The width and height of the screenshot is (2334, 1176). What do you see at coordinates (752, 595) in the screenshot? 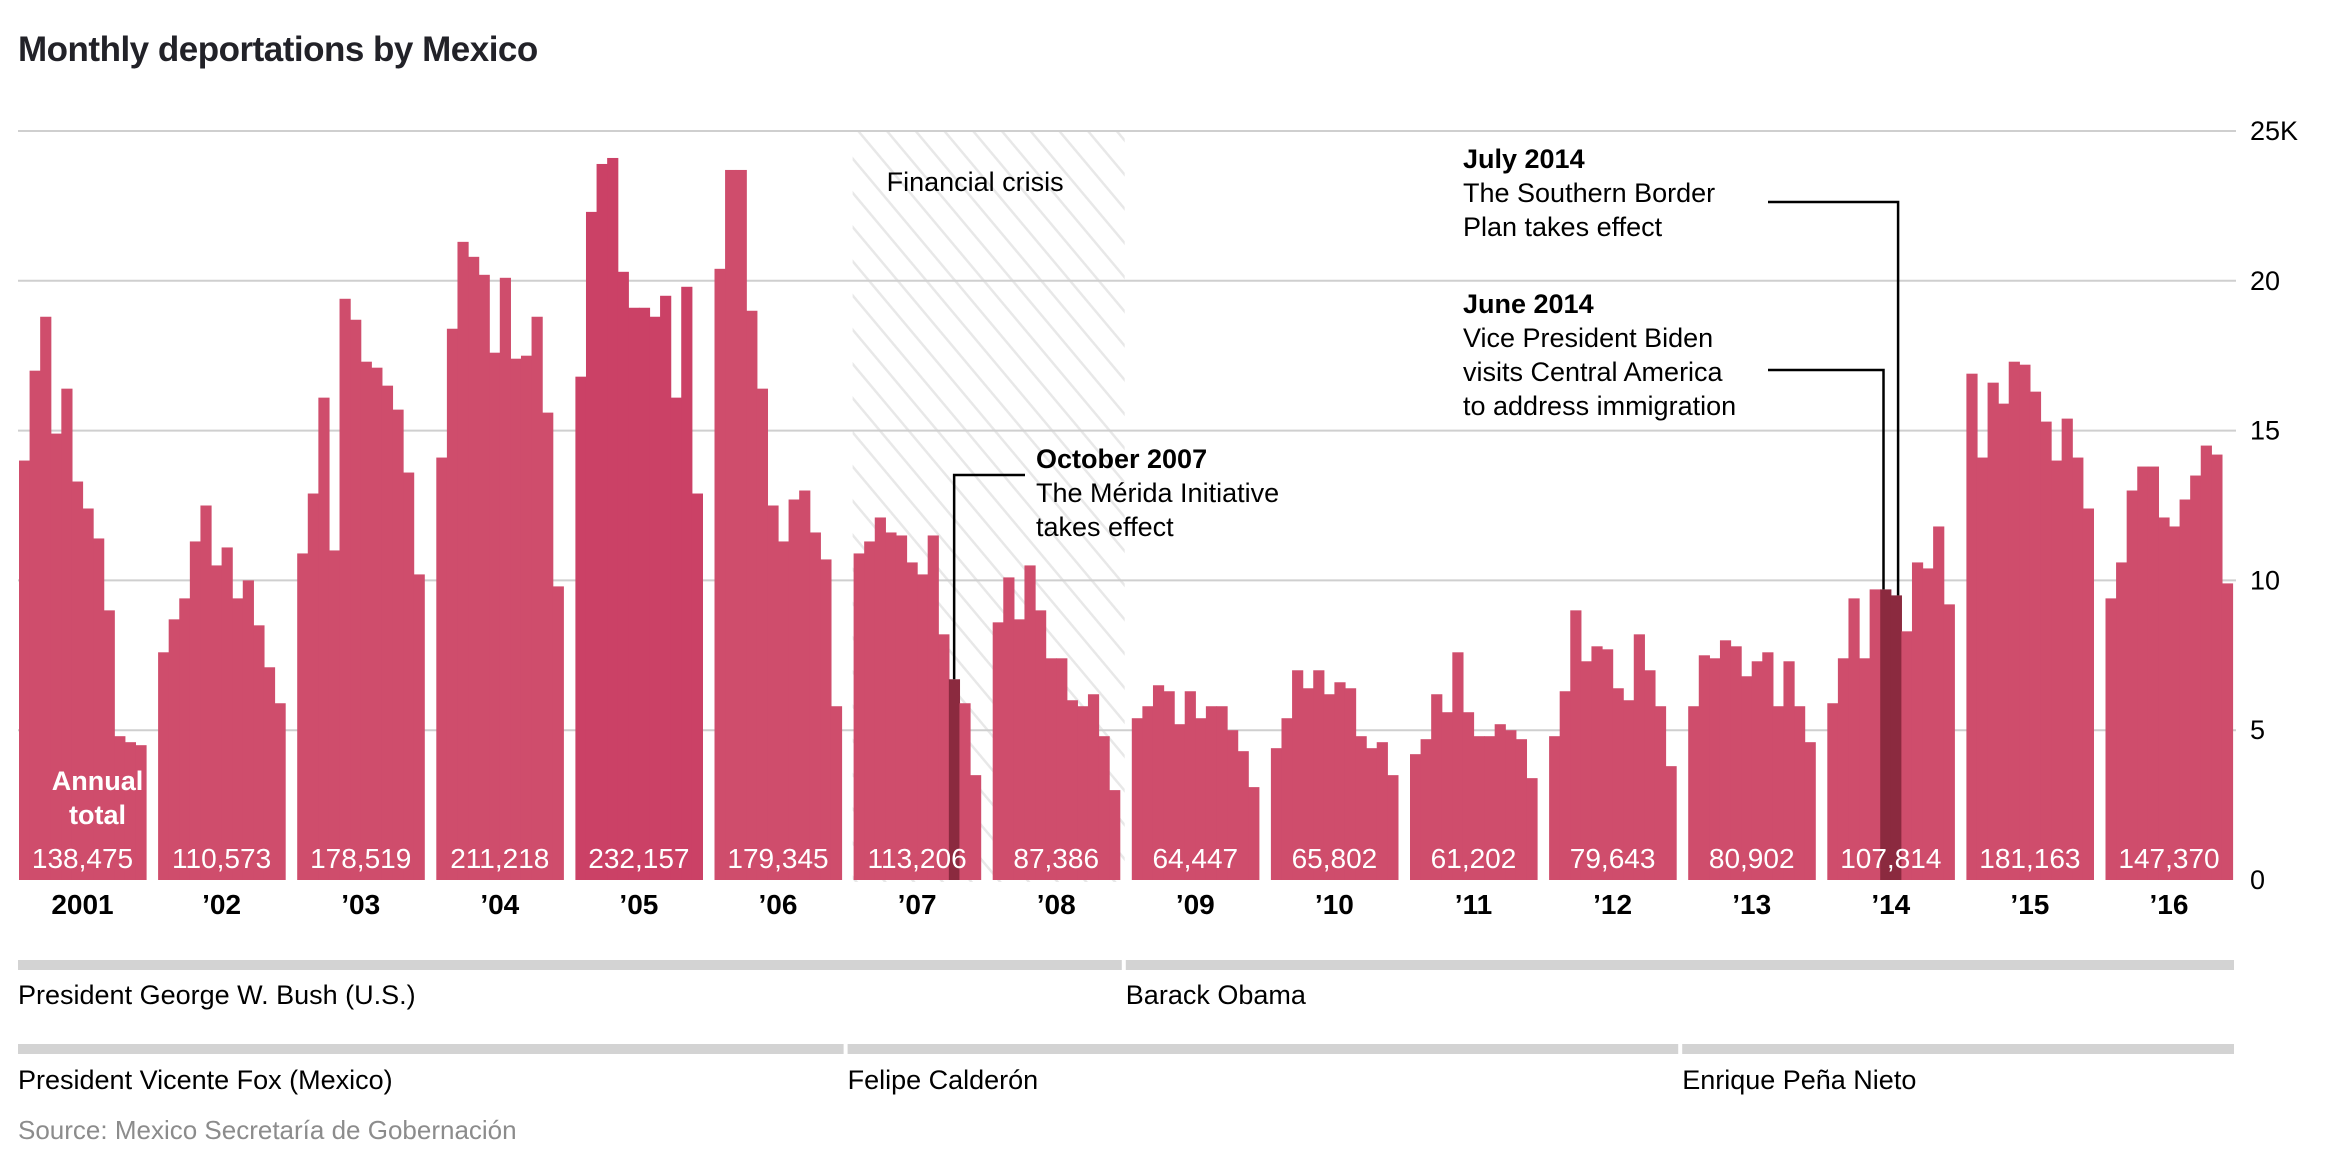
I see `bar-06-m4` at bounding box center [752, 595].